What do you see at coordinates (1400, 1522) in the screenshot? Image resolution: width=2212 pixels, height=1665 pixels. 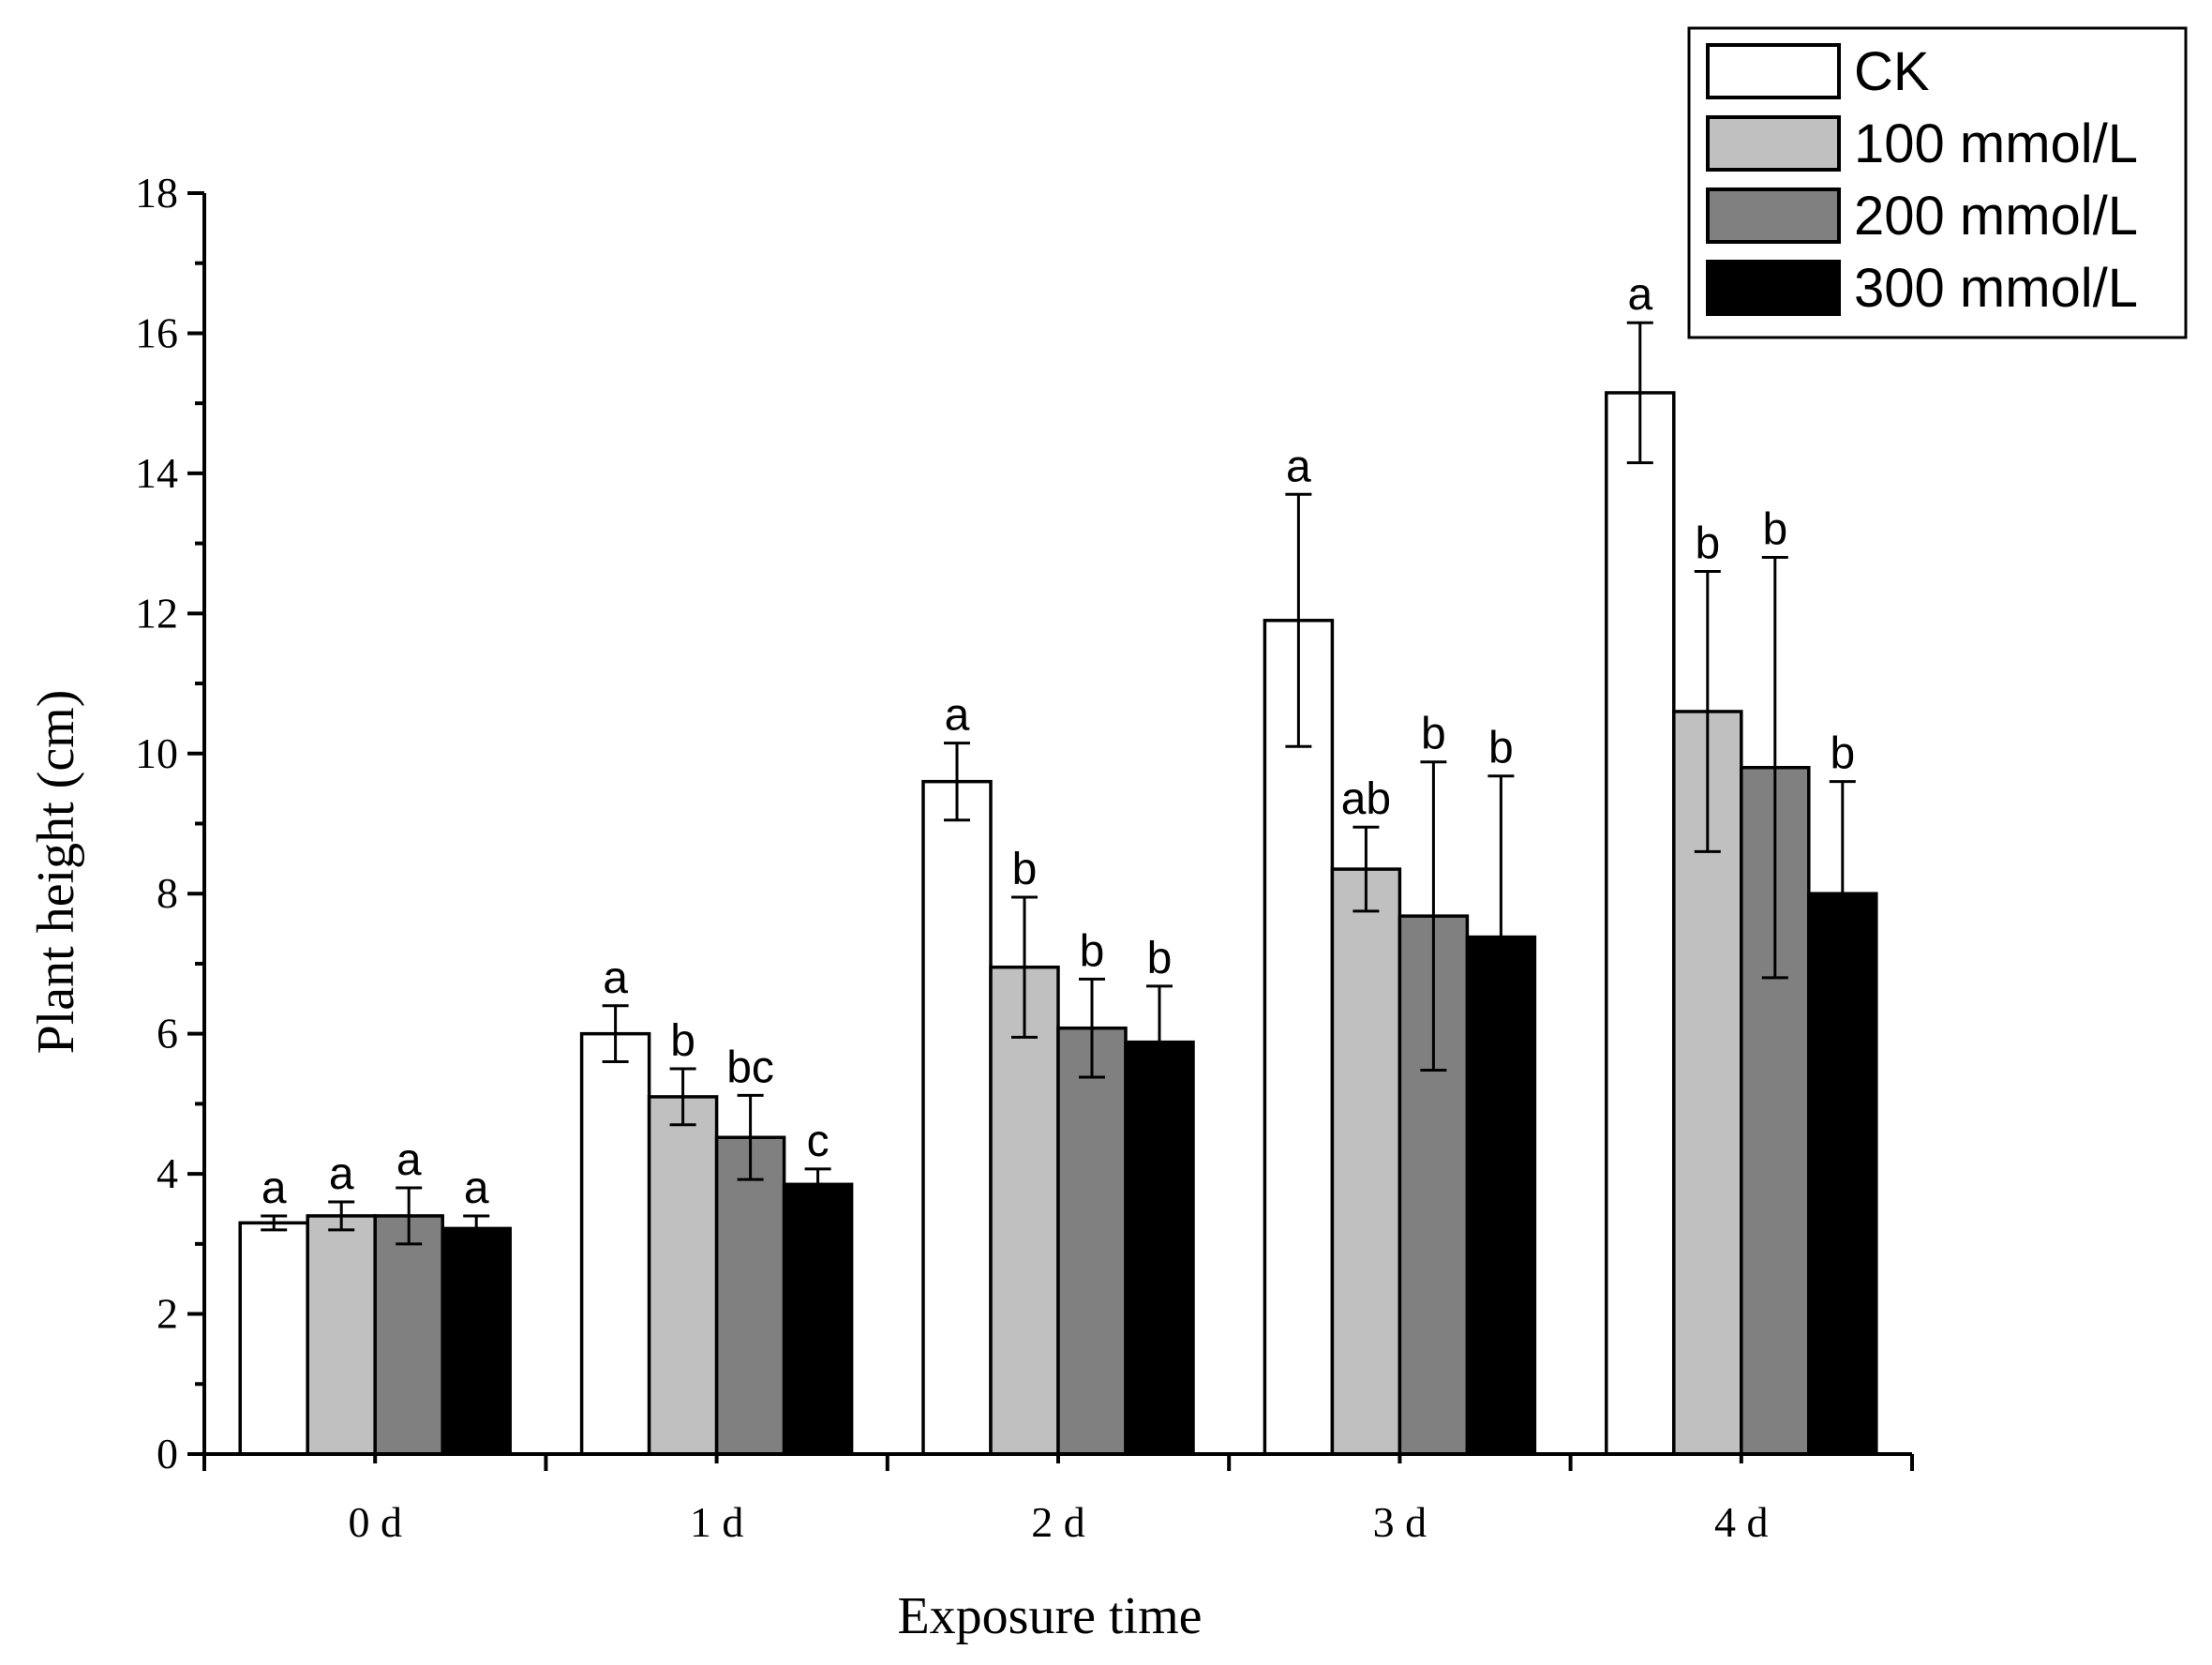 I see `x-tick-label: 3 d` at bounding box center [1400, 1522].